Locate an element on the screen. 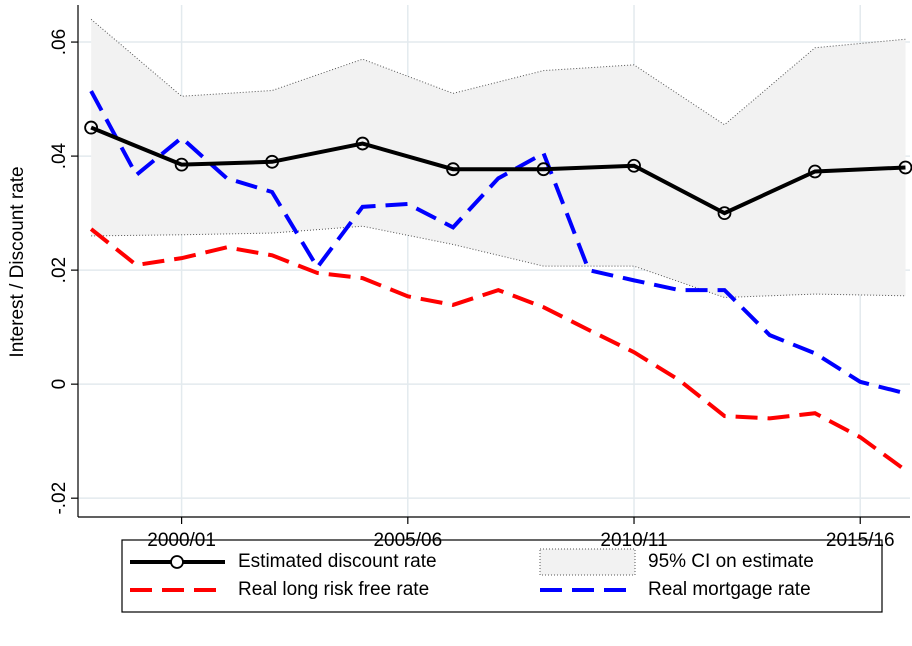  y-tick-label: .04 is located at coordinates (59, 155).